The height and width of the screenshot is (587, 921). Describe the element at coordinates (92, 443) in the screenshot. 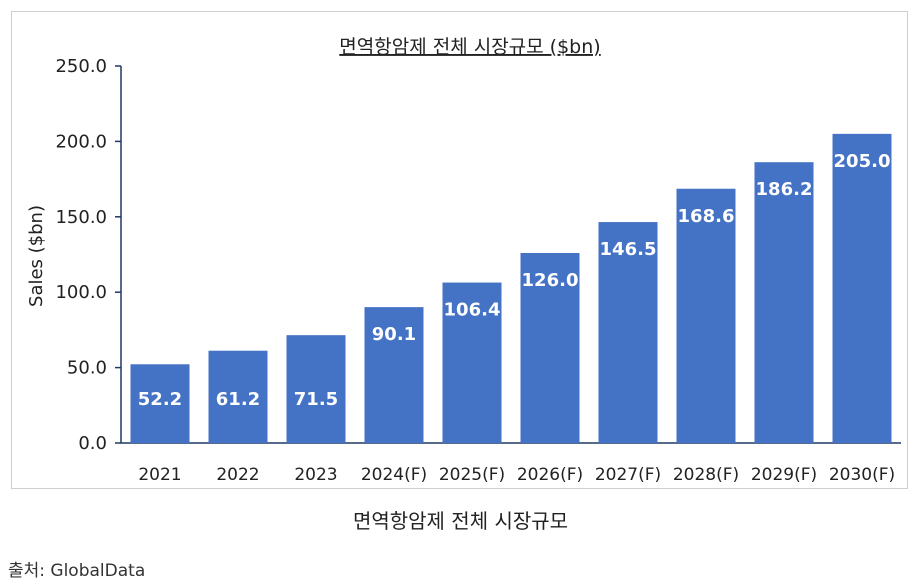

I see `y-tick-label: 0.0` at that location.